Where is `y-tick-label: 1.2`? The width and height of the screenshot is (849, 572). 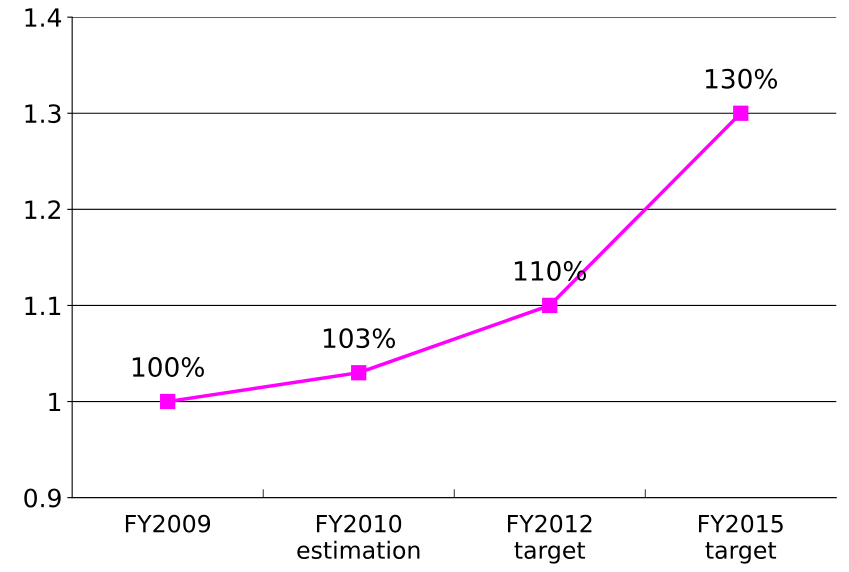
y-tick-label: 1.2 is located at coordinates (42, 209).